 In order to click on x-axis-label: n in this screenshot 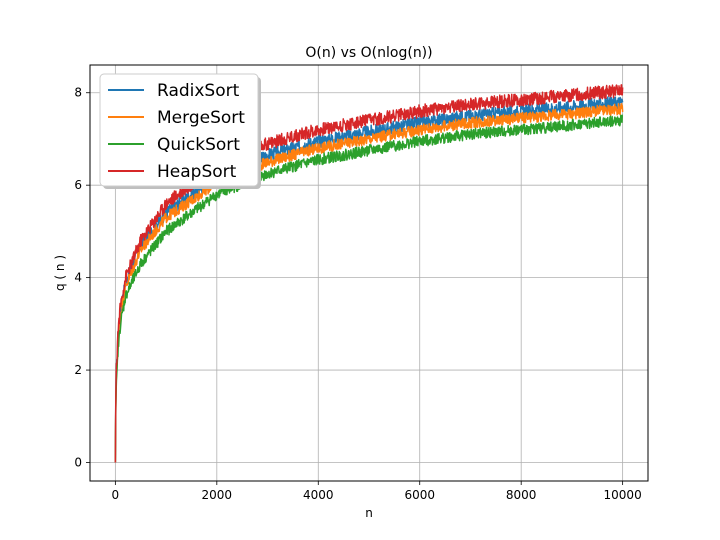, I will do `click(369, 513)`.